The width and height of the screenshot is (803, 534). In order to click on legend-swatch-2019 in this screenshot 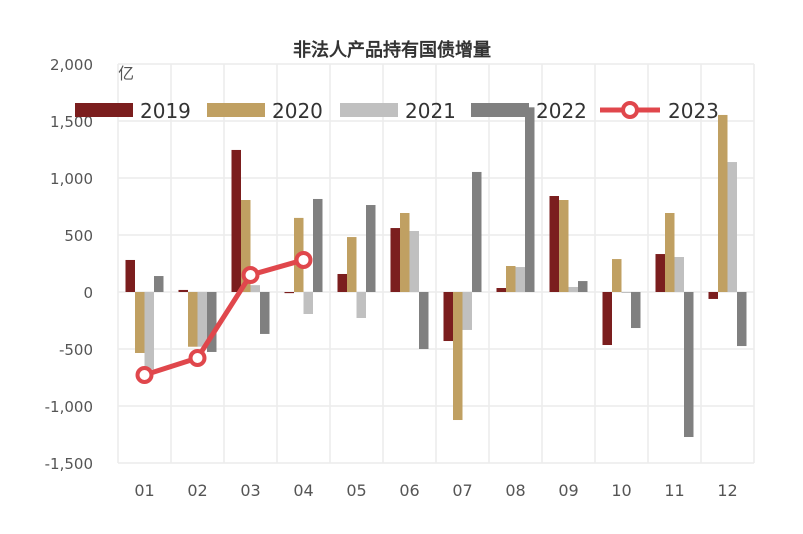, I will do `click(104, 110)`.